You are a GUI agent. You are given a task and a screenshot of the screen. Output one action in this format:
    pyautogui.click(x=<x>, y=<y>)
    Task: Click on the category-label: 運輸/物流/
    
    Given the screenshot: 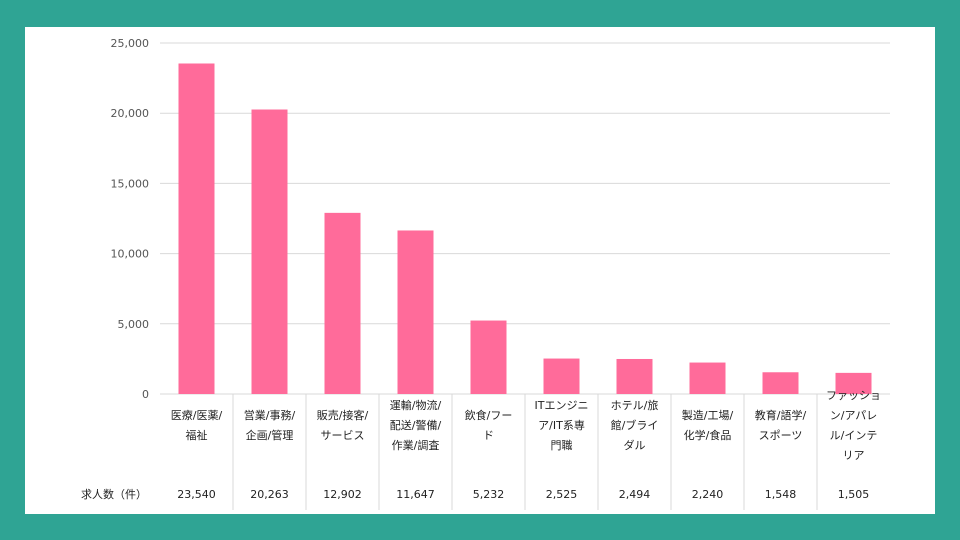 What is the action you would take?
    pyautogui.click(x=416, y=405)
    